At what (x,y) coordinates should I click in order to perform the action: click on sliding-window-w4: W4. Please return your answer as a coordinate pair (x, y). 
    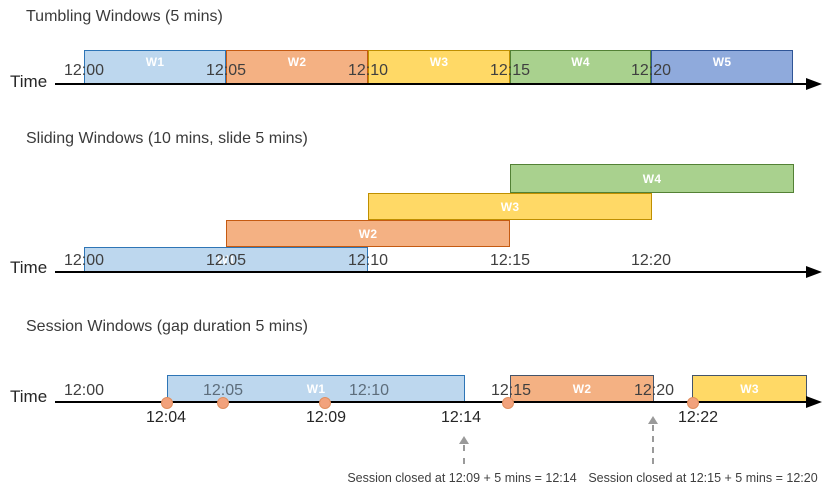
    Looking at the image, I should click on (652, 178).